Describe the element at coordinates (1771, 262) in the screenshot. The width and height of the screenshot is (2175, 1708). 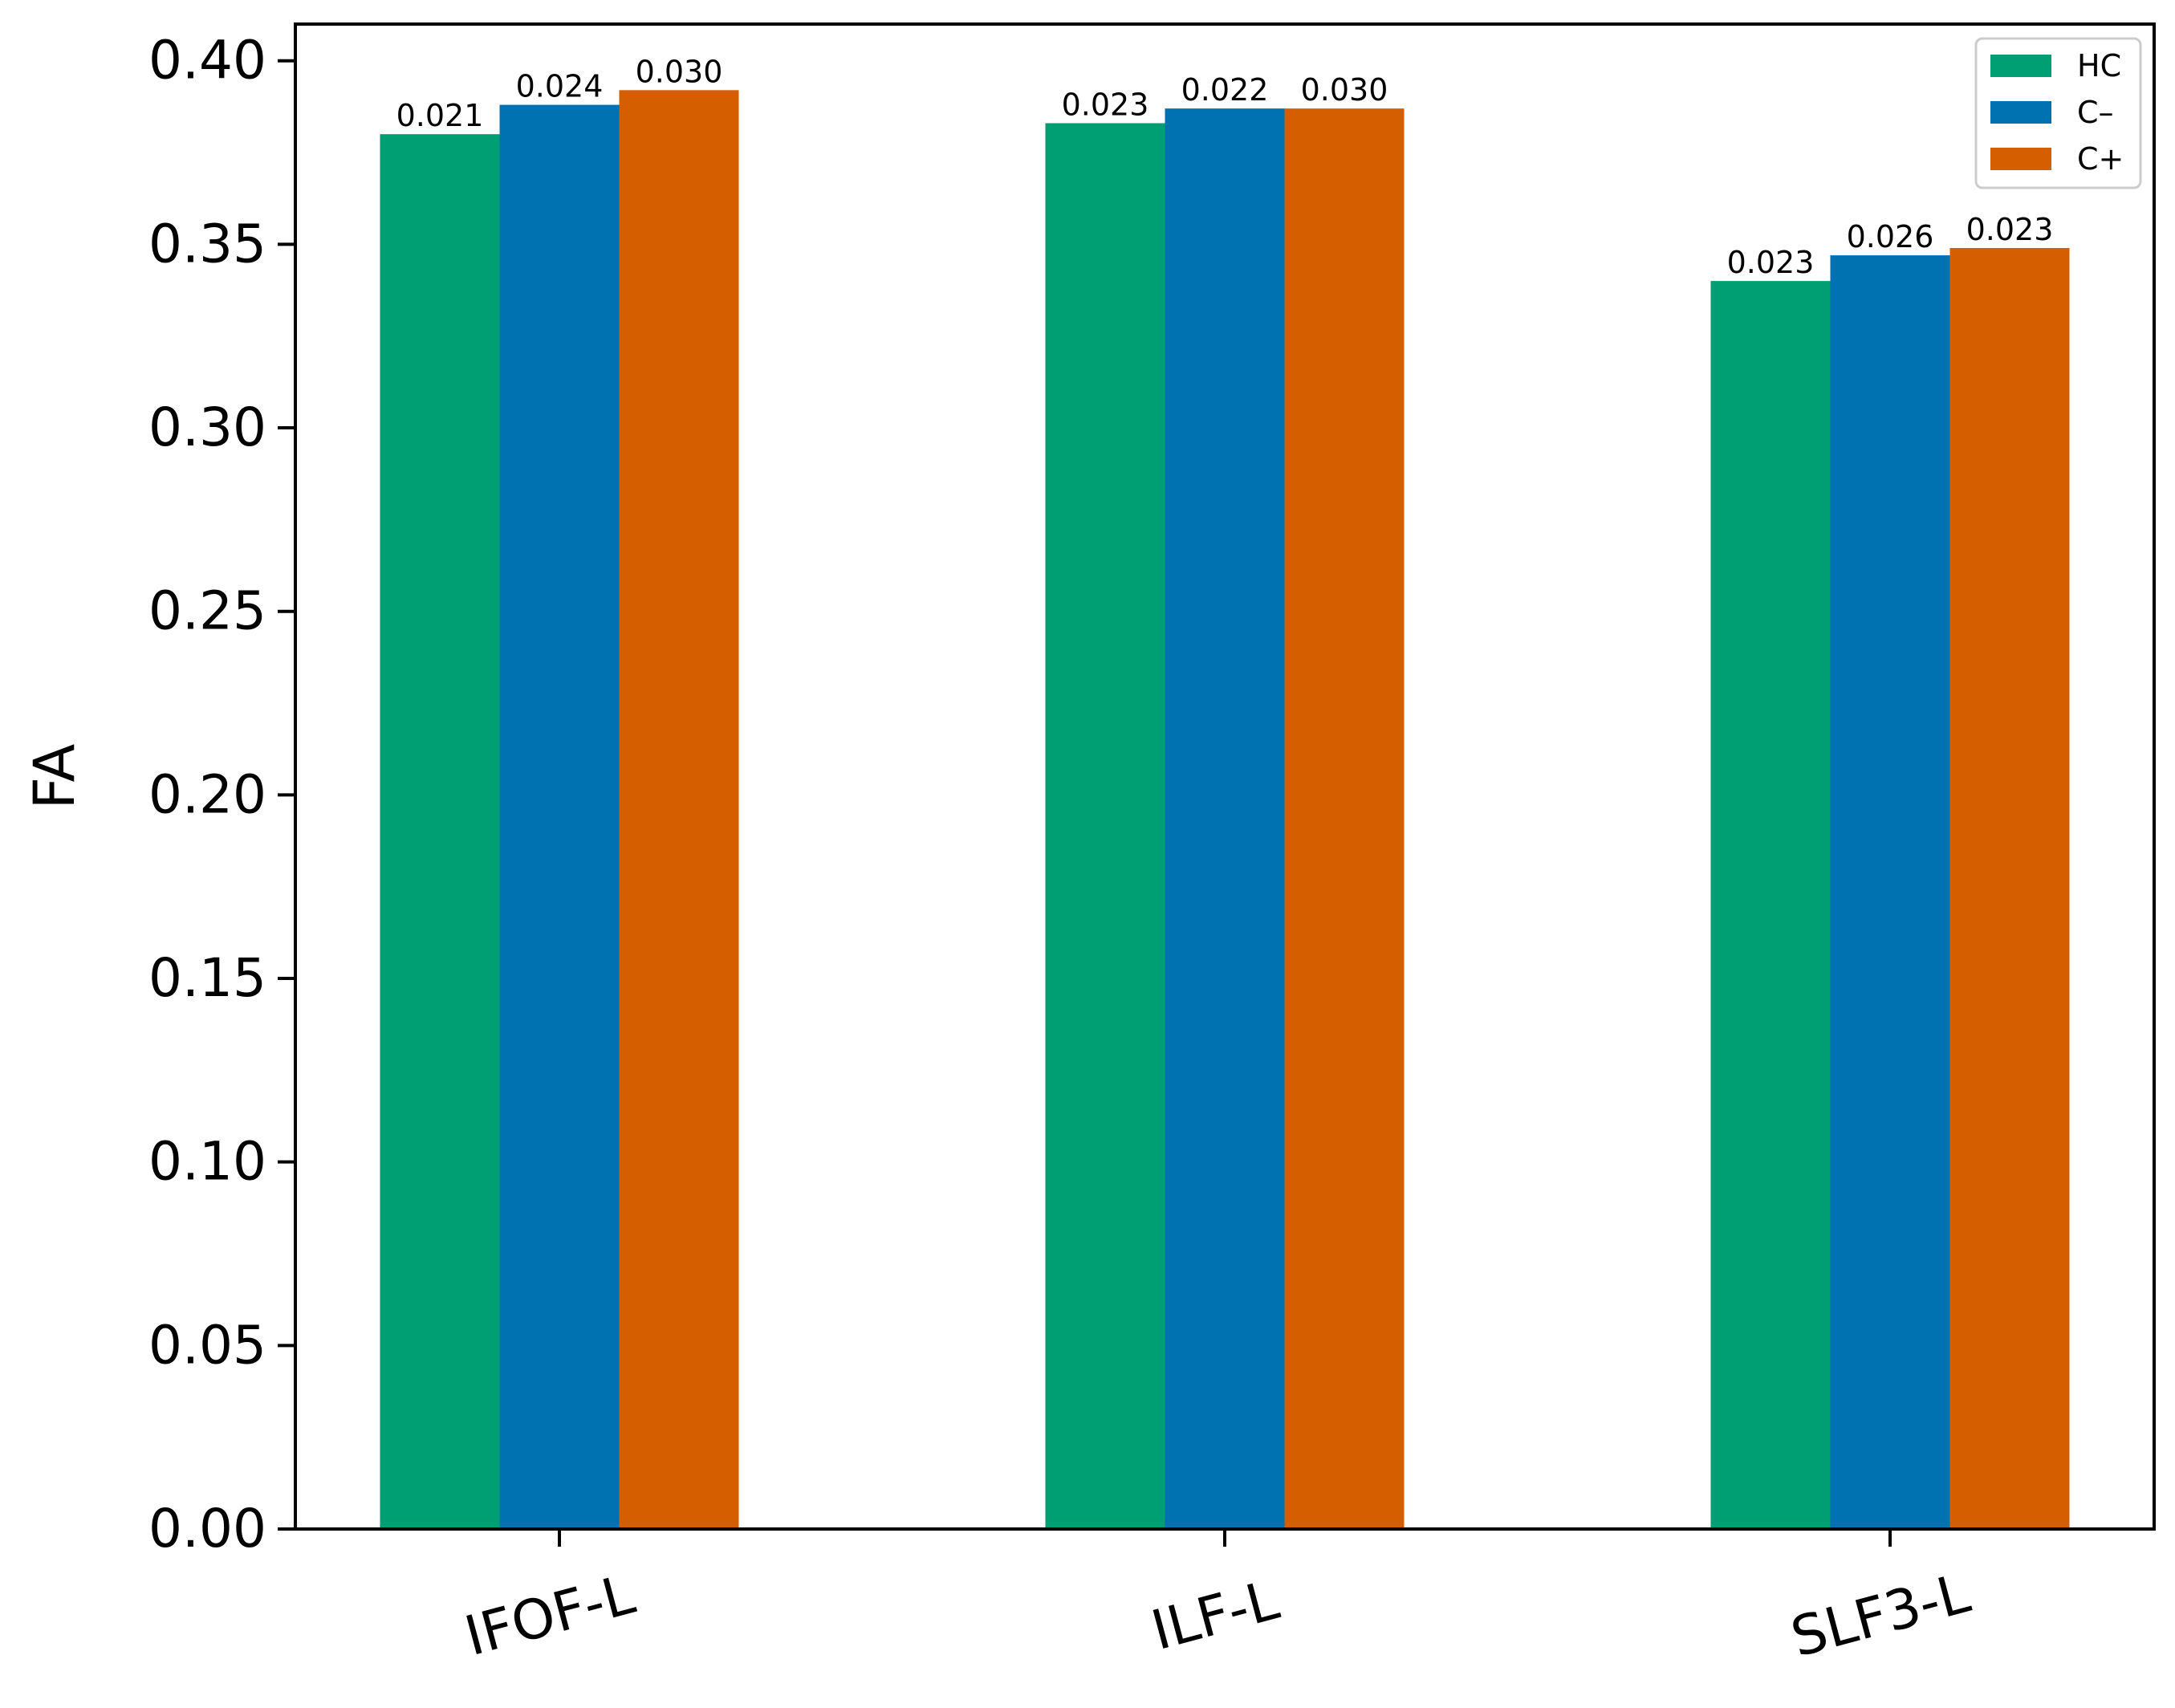
I see `data-label-slf3-l-series-0: 0.023` at that location.